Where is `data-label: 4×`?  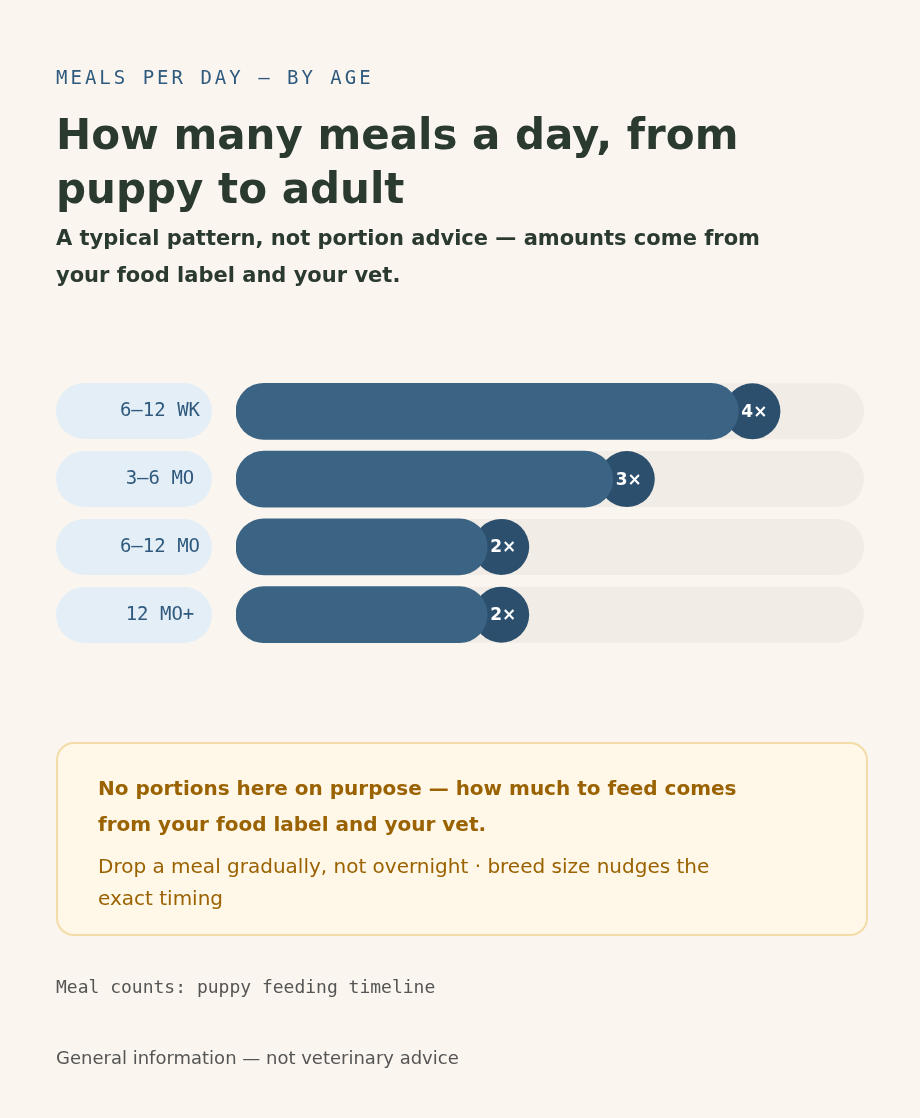
data-label: 4× is located at coordinates (754, 410).